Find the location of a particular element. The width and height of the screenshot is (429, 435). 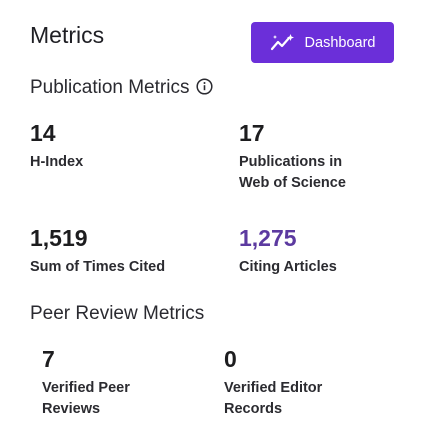

peer-review-metrics-heading: Peer Review Metrics is located at coordinates (117, 314).